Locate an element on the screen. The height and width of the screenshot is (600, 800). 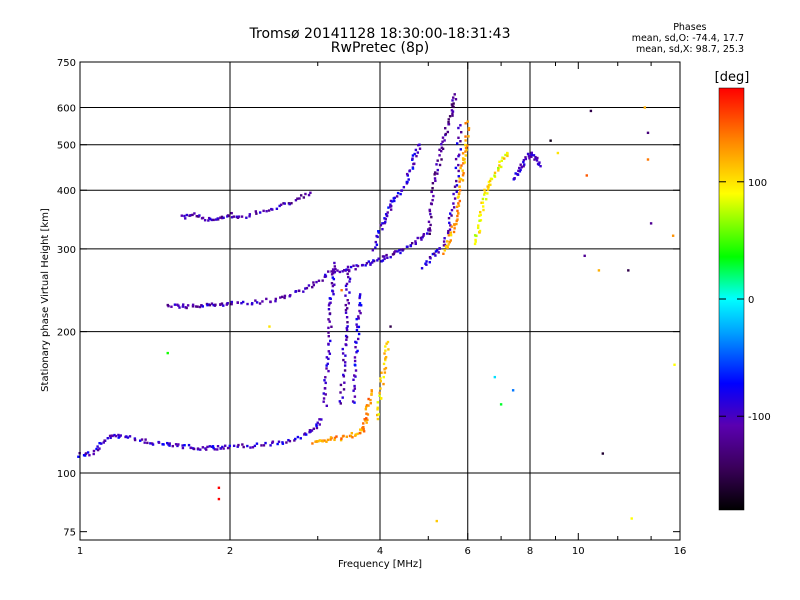
x-tick-label: 2 is located at coordinates (230, 551).